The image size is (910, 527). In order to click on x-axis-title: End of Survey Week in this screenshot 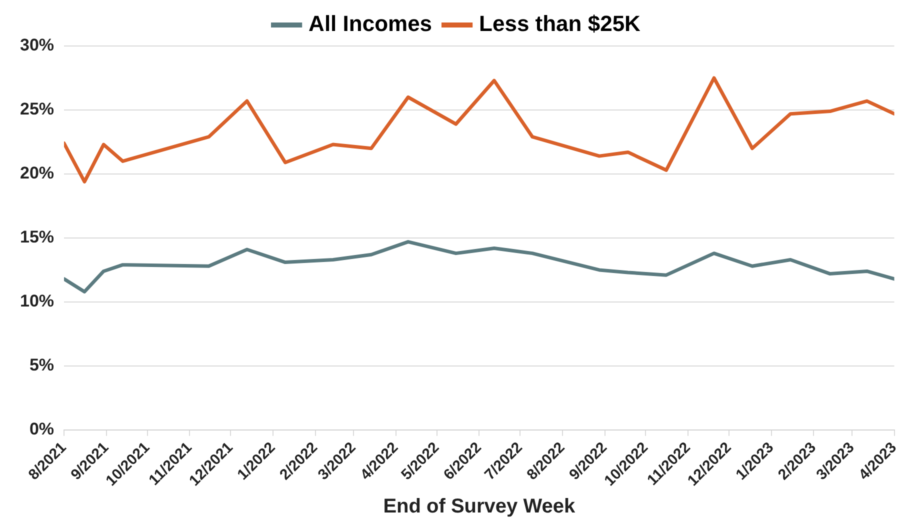, I will do `click(479, 507)`.